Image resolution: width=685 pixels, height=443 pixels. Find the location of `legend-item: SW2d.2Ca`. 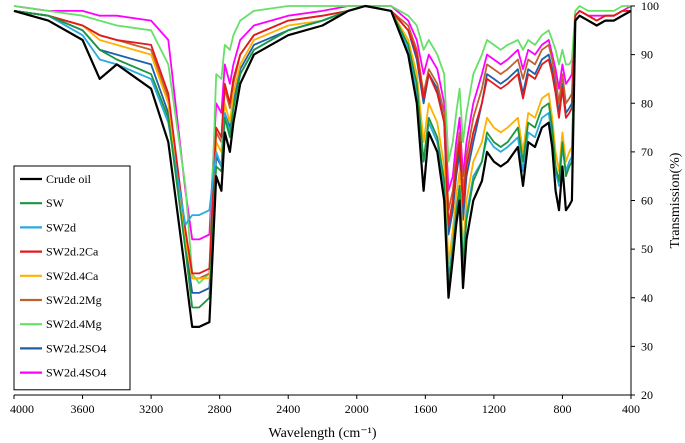

legend-item: SW2d.2Ca is located at coordinates (59, 252).